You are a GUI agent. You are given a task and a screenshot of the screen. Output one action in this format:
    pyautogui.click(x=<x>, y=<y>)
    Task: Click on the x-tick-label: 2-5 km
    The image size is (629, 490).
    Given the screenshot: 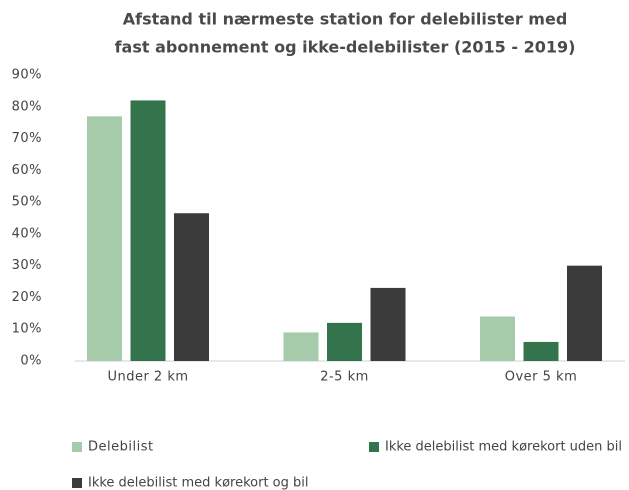 What is the action you would take?
    pyautogui.click(x=344, y=377)
    